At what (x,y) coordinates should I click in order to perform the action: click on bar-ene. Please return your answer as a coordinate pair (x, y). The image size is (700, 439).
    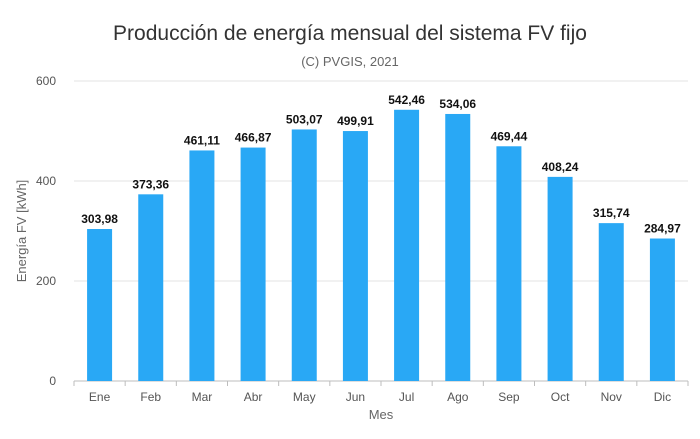
    Looking at the image, I should click on (100, 305).